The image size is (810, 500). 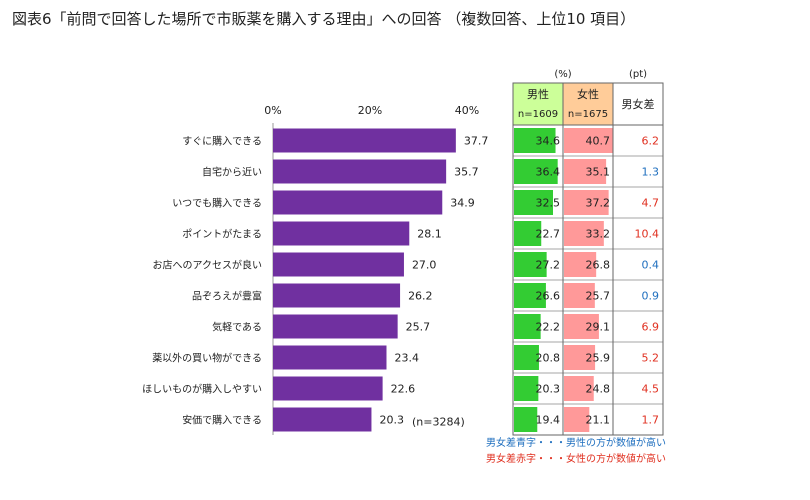 I want to click on bar-value-label: 26.2, so click(x=420, y=296).